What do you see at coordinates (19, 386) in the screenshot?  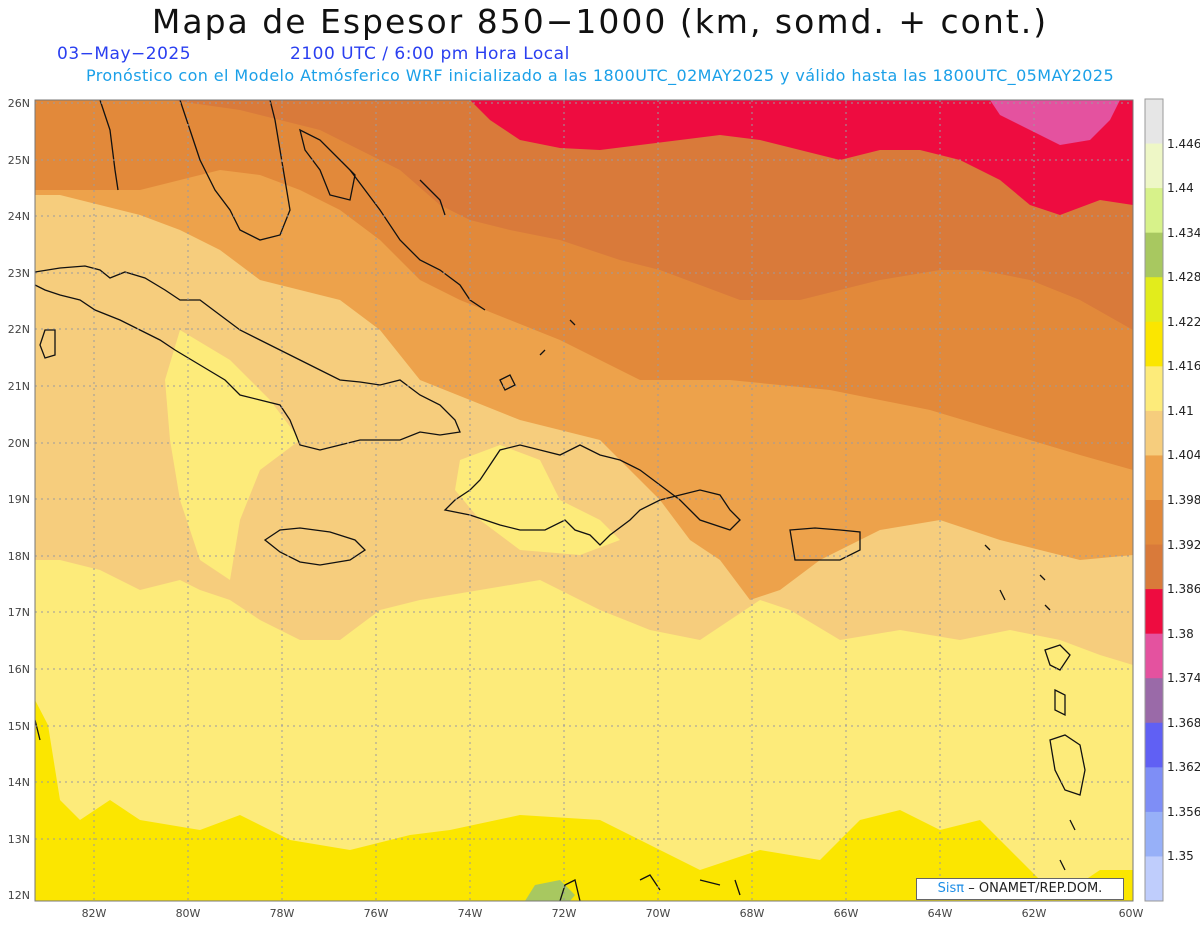 I see `lat-label: 21N` at bounding box center [19, 386].